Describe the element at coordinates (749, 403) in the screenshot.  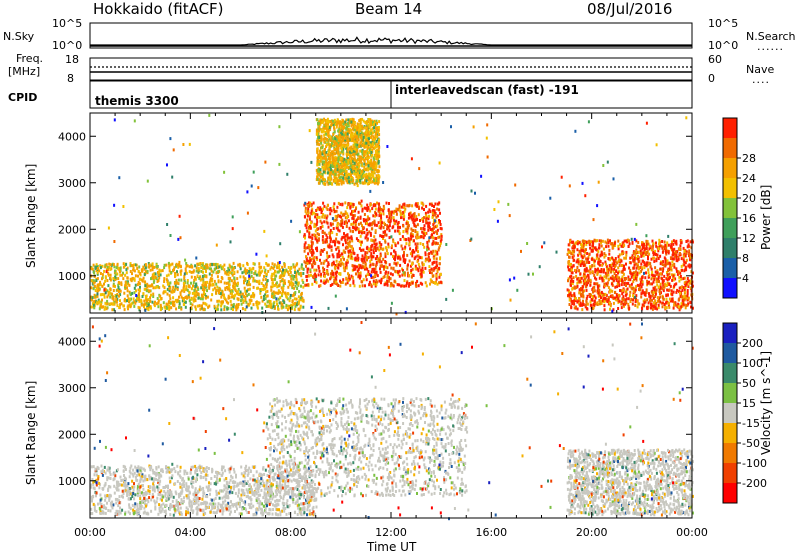
I see `velocity-cbar-tick-label: 15` at that location.